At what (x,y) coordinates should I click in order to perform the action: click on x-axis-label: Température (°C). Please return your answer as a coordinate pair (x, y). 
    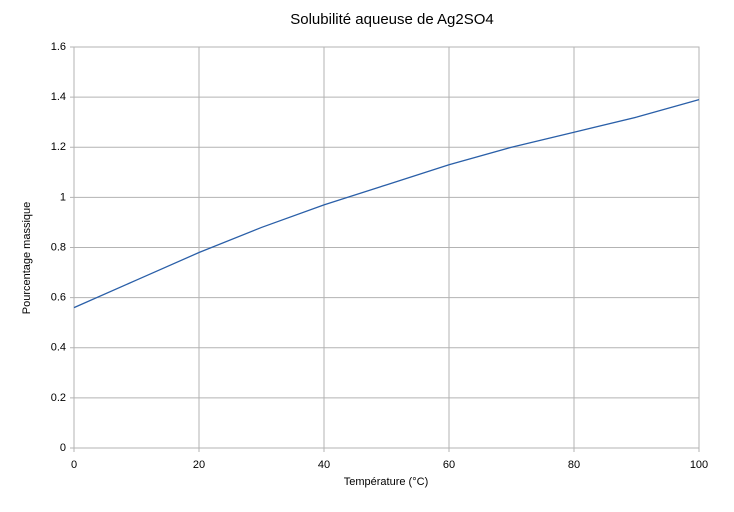
    Looking at the image, I should click on (386, 482).